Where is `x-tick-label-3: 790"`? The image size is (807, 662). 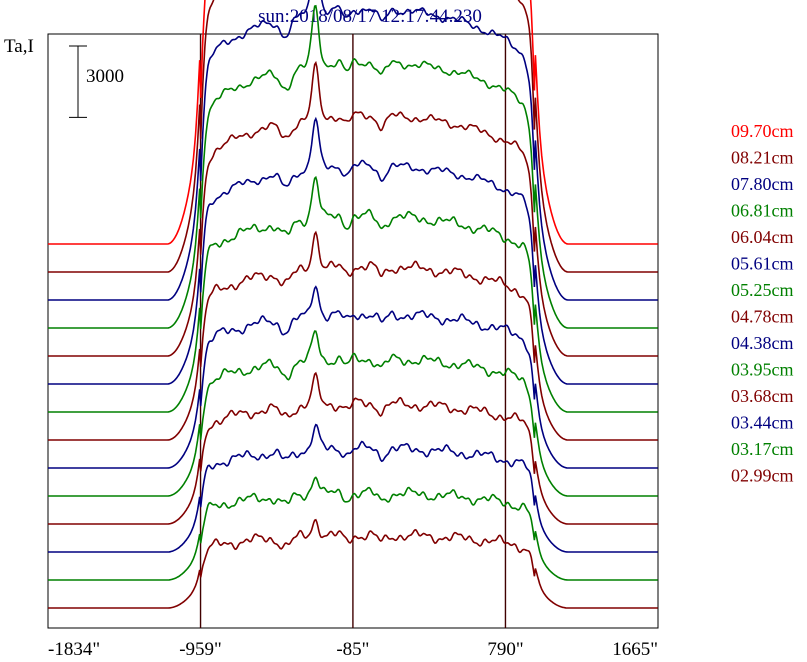
x-tick-label-3: 790" is located at coordinates (505, 649).